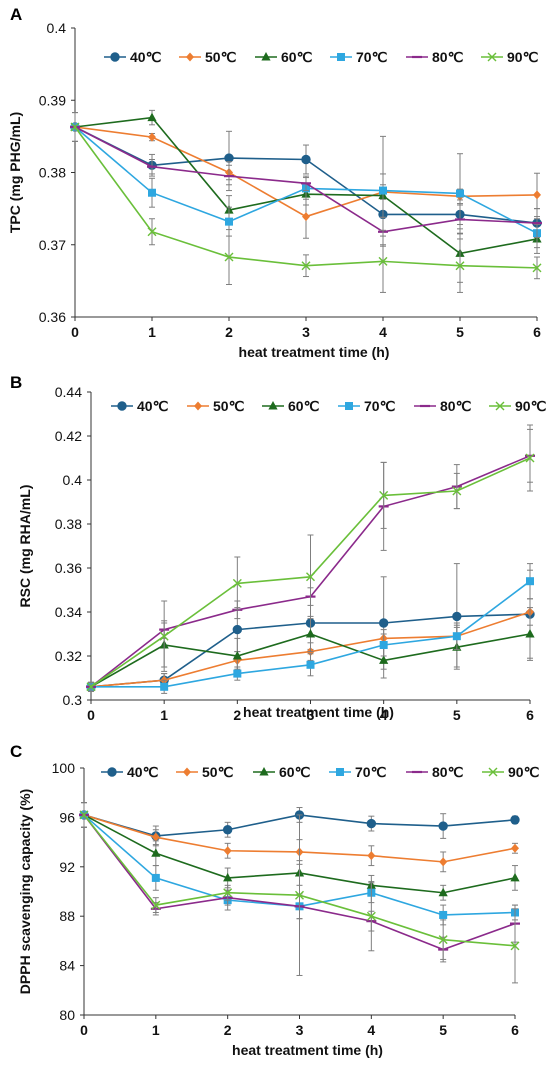 The width and height of the screenshot is (550, 1071). Describe the element at coordinates (208, 57) in the screenshot. I see `legend-item: 50℃` at that location.